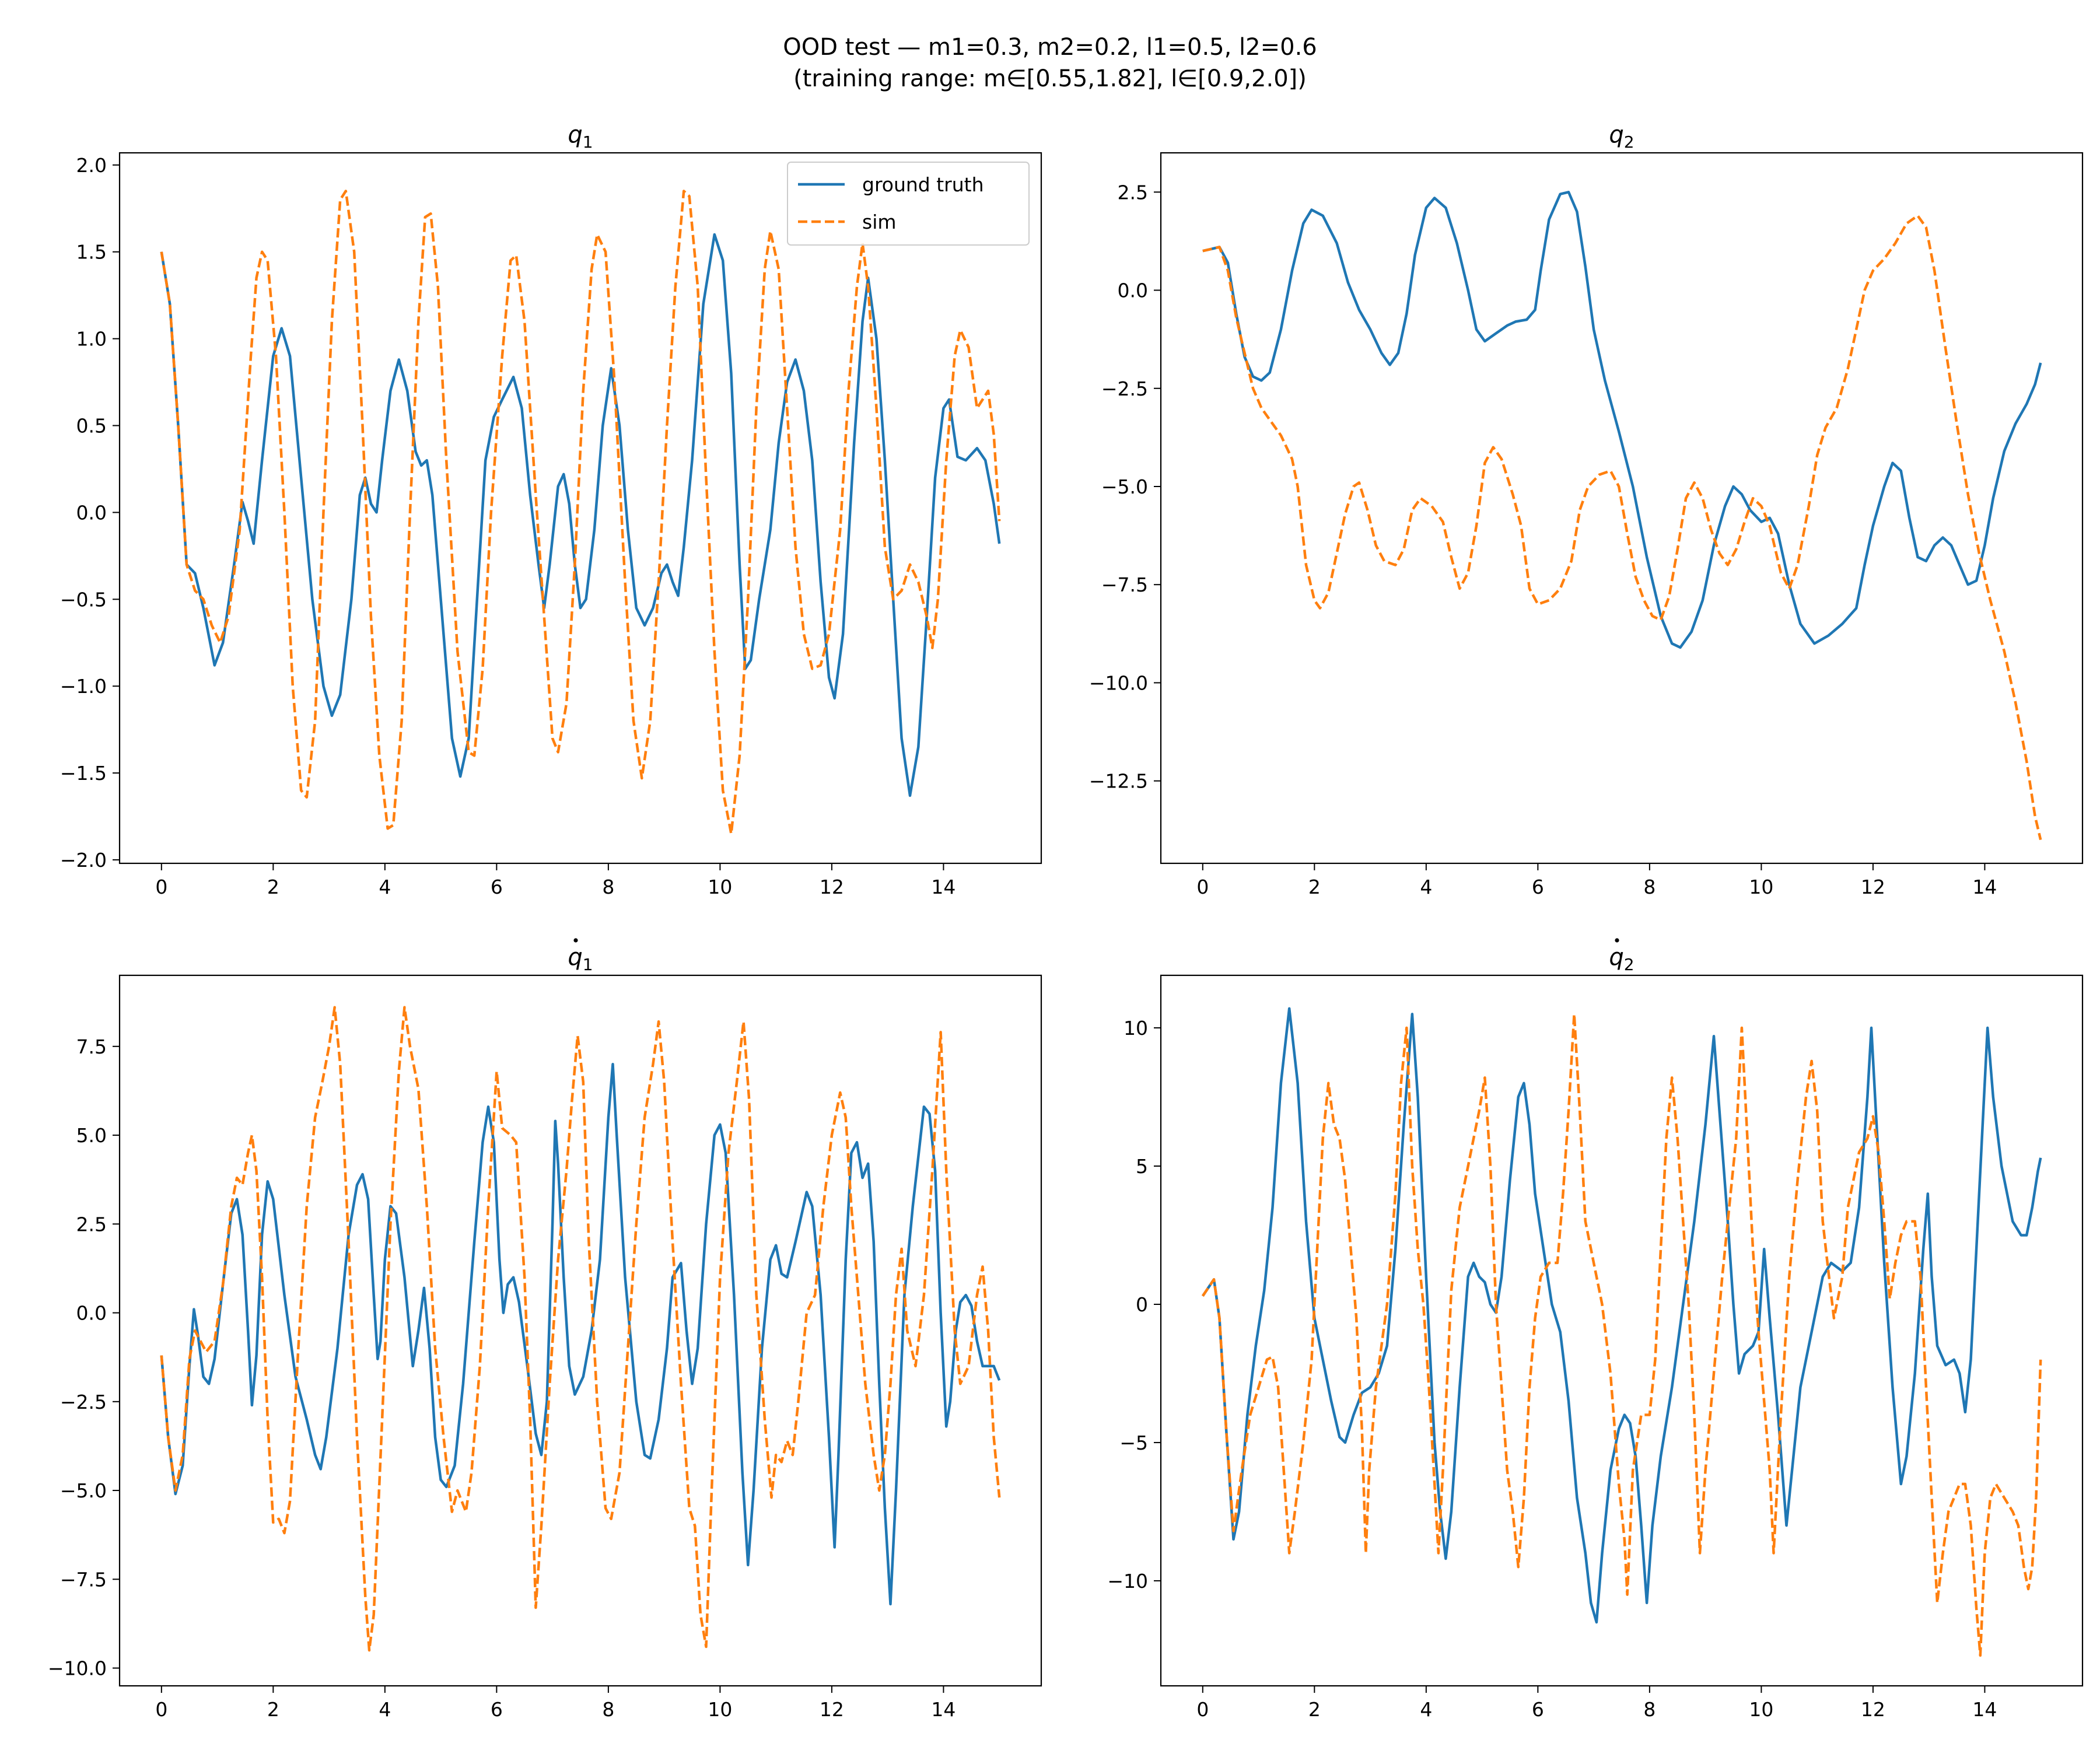 The width and height of the screenshot is (2100, 1750). Describe the element at coordinates (1142, 1166) in the screenshot. I see `y-tick-label: 5` at that location.